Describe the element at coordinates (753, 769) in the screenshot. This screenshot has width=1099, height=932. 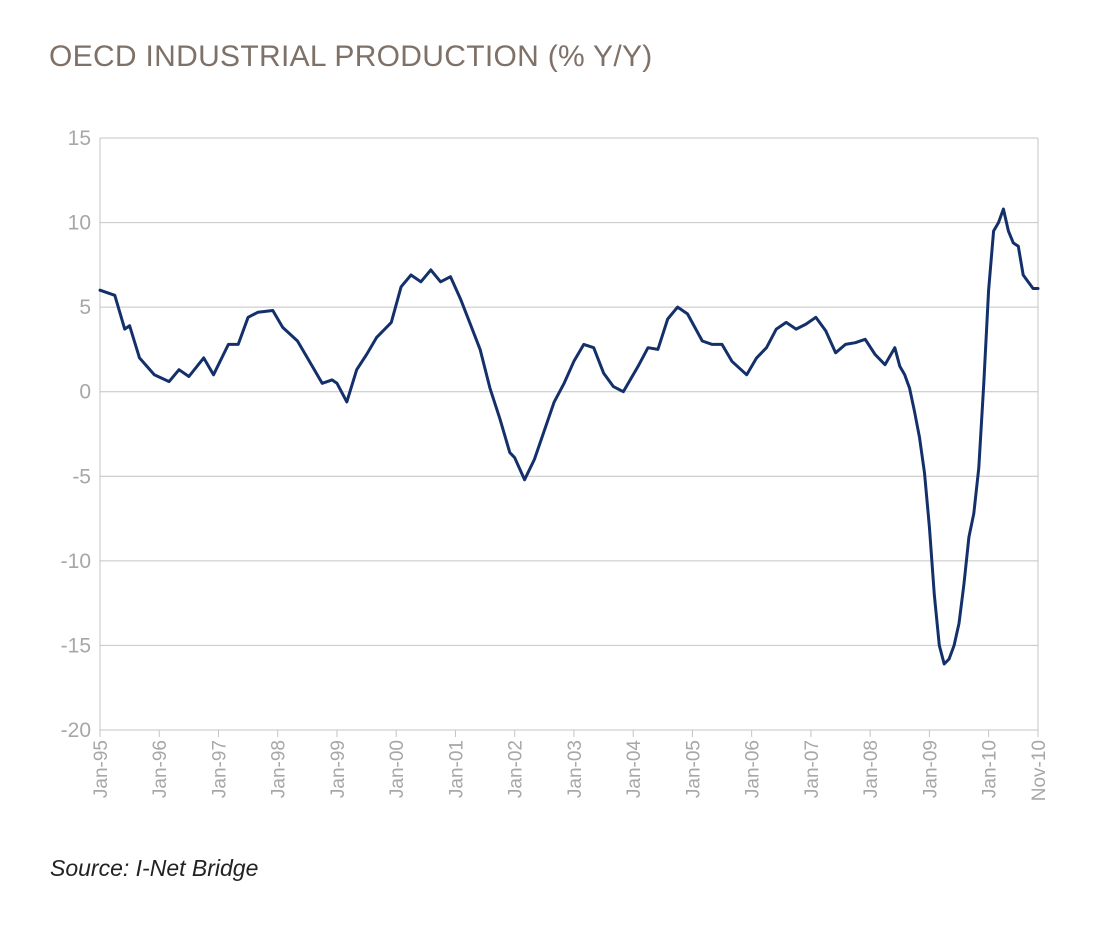
I see `x-tick-label: Jan-06` at that location.